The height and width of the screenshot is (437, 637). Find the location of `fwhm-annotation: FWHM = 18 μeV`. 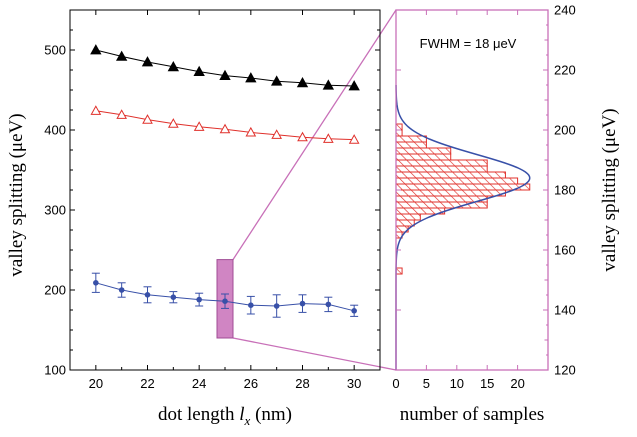

fwhm-annotation: FWHM = 18 μeV is located at coordinates (468, 43).